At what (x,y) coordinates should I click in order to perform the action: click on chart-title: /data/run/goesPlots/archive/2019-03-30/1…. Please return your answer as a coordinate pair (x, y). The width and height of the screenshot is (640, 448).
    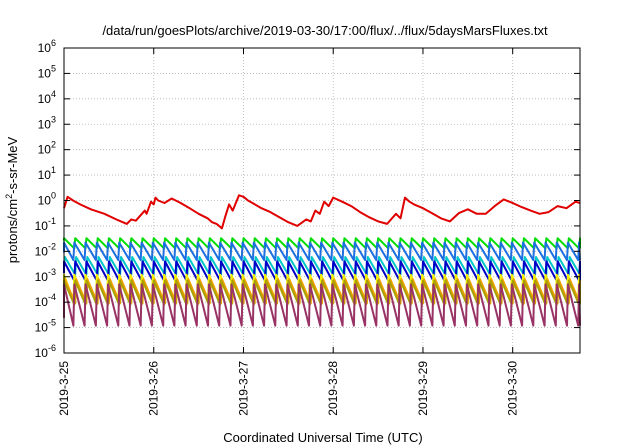
    Looking at the image, I should click on (325, 30).